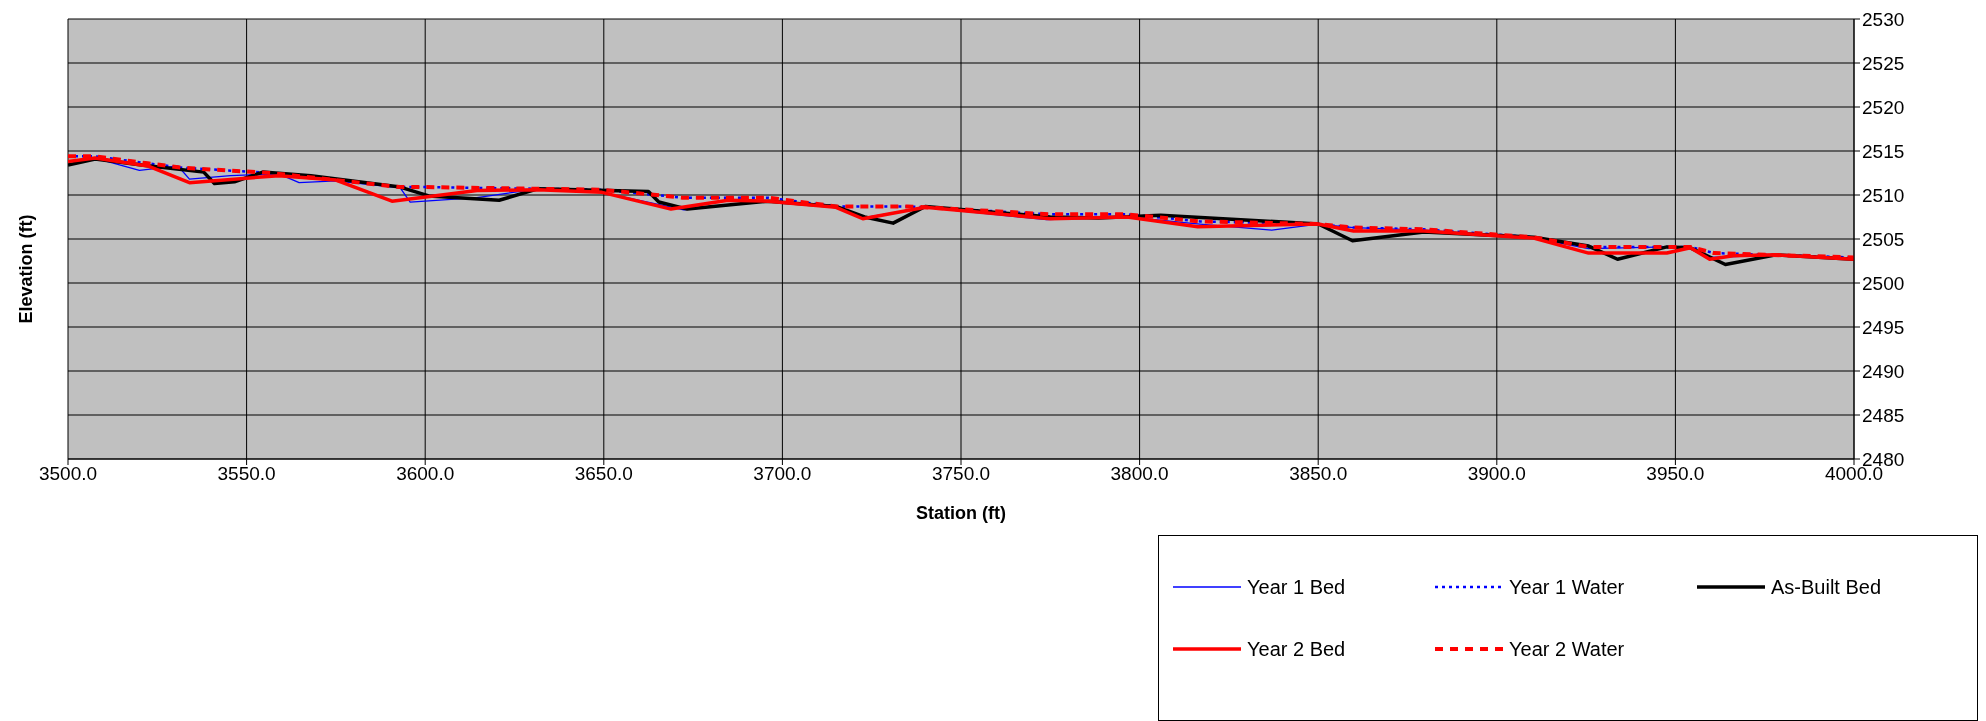  I want to click on x-axis-title: Station (ft), so click(961, 513).